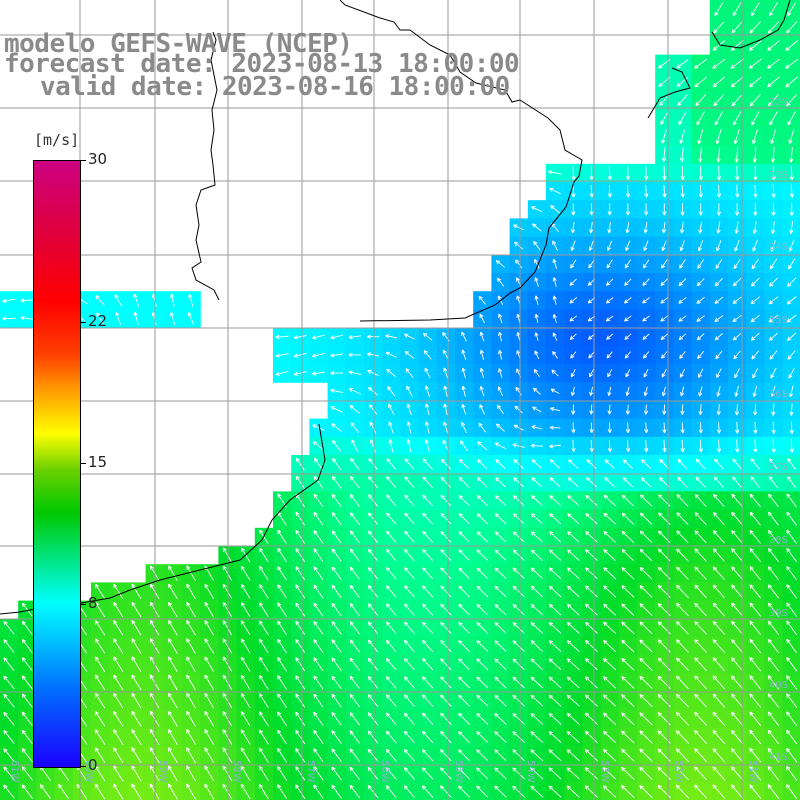 This screenshot has height=800, width=800. What do you see at coordinates (98, 462) in the screenshot?
I see `colorbar-tick-label: 15` at bounding box center [98, 462].